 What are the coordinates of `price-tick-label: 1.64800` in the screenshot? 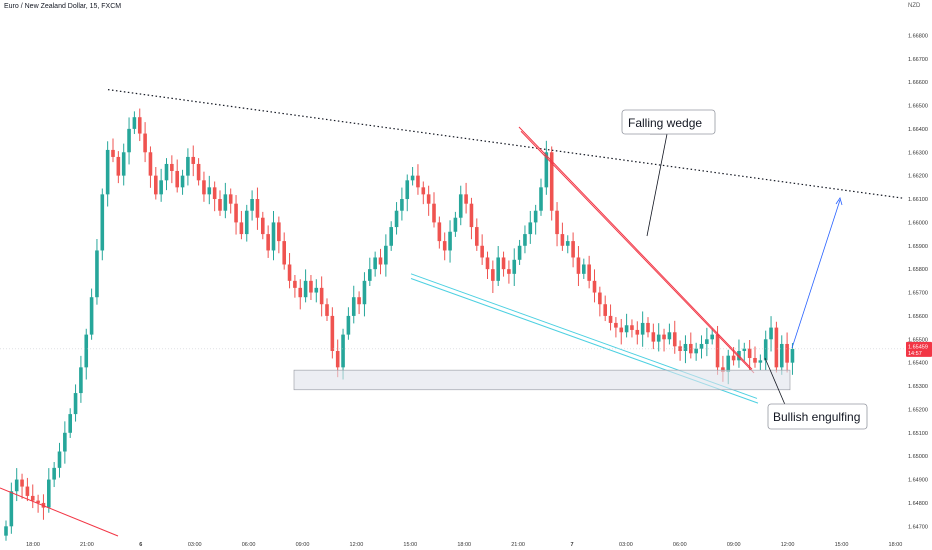 It's located at (918, 504).